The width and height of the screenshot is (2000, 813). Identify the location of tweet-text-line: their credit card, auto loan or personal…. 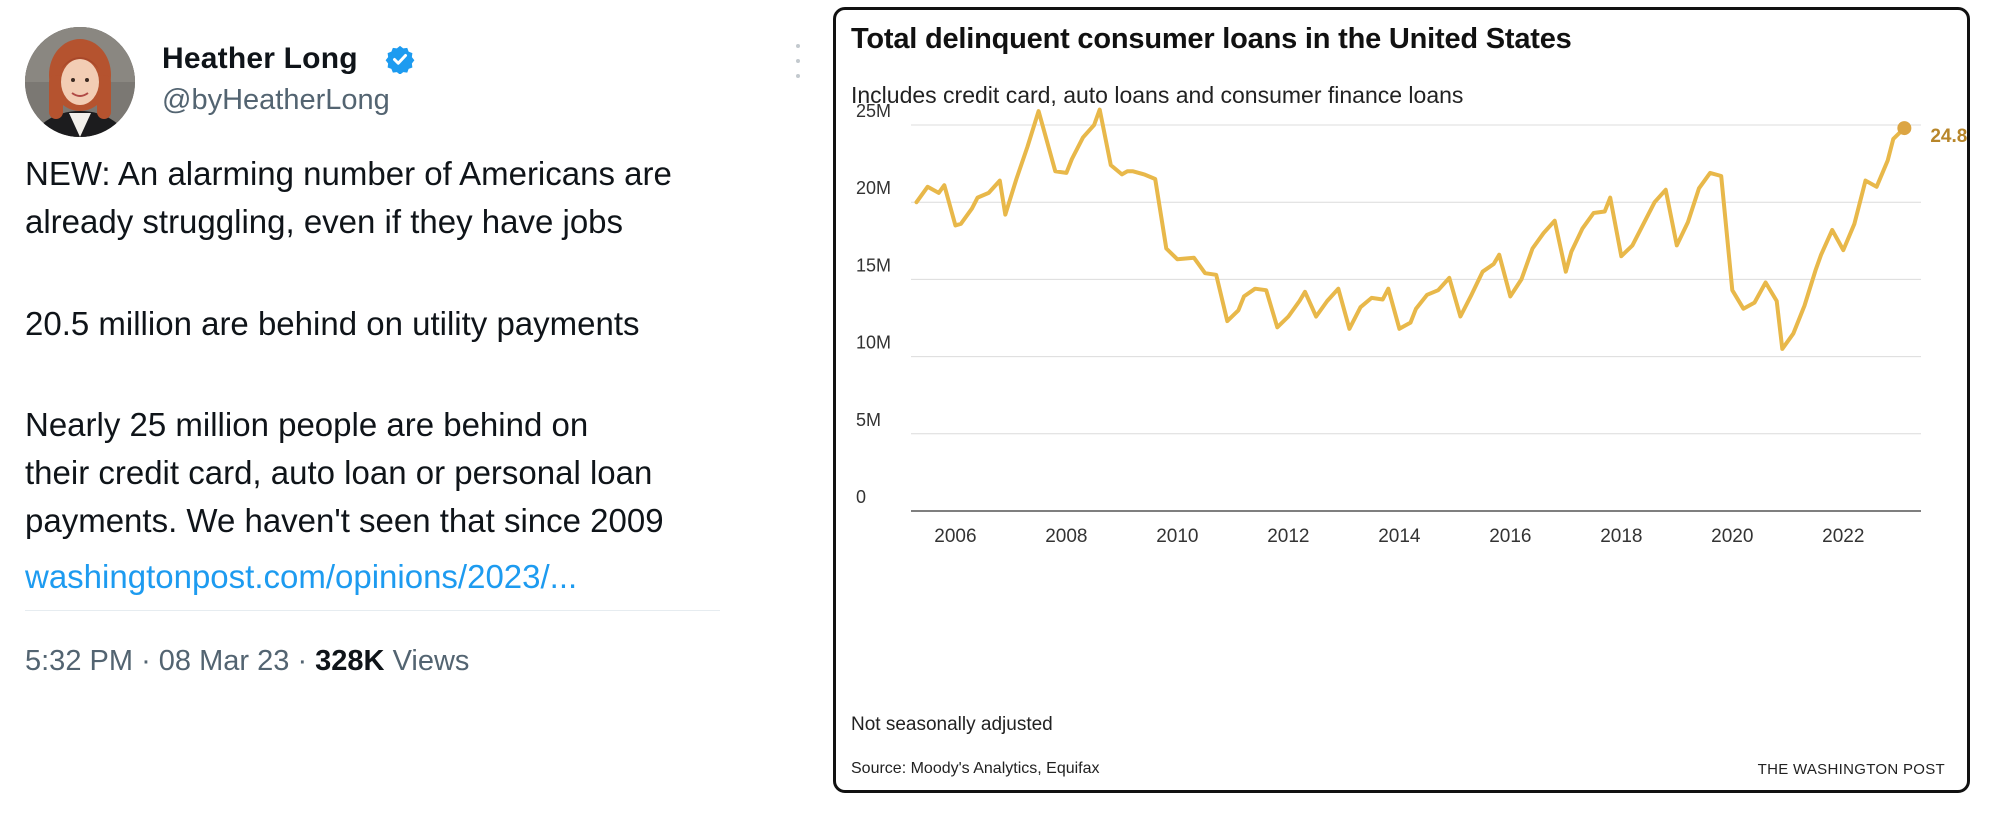
(339, 472).